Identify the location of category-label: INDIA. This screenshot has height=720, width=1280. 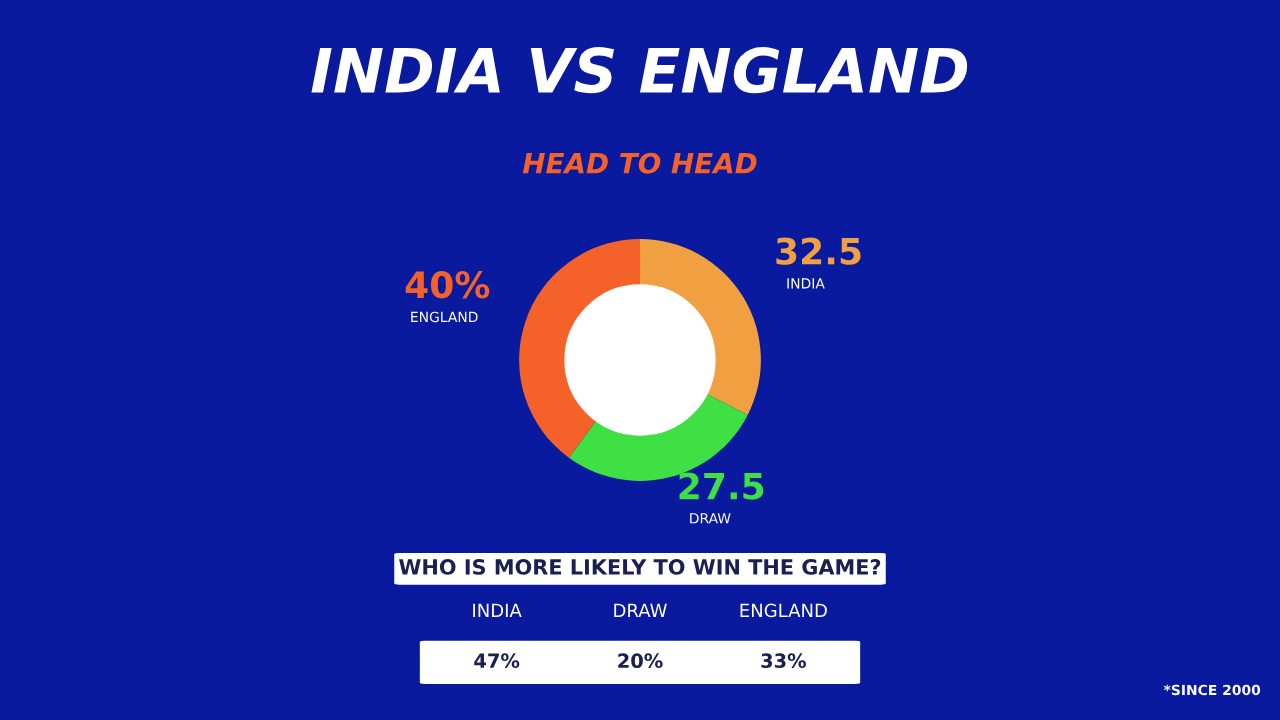
(497, 610).